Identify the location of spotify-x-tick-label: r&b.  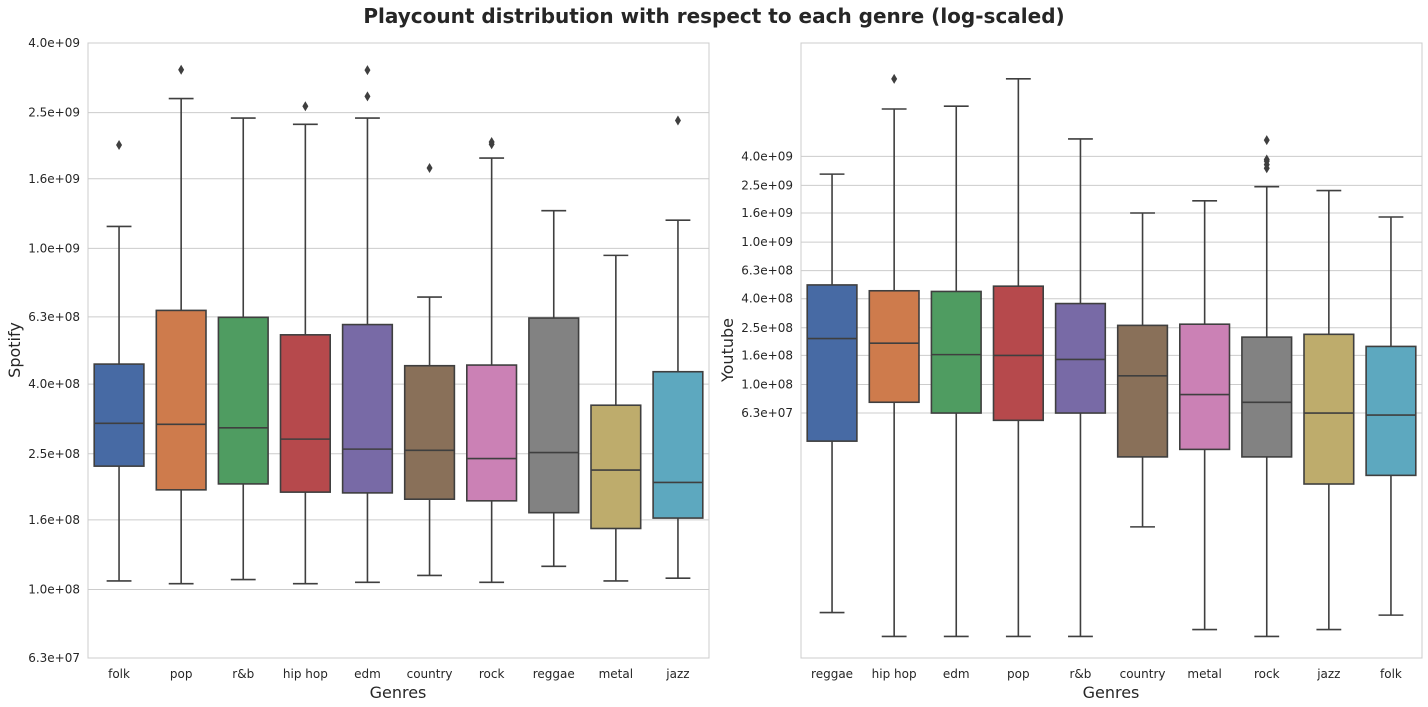
(243, 674).